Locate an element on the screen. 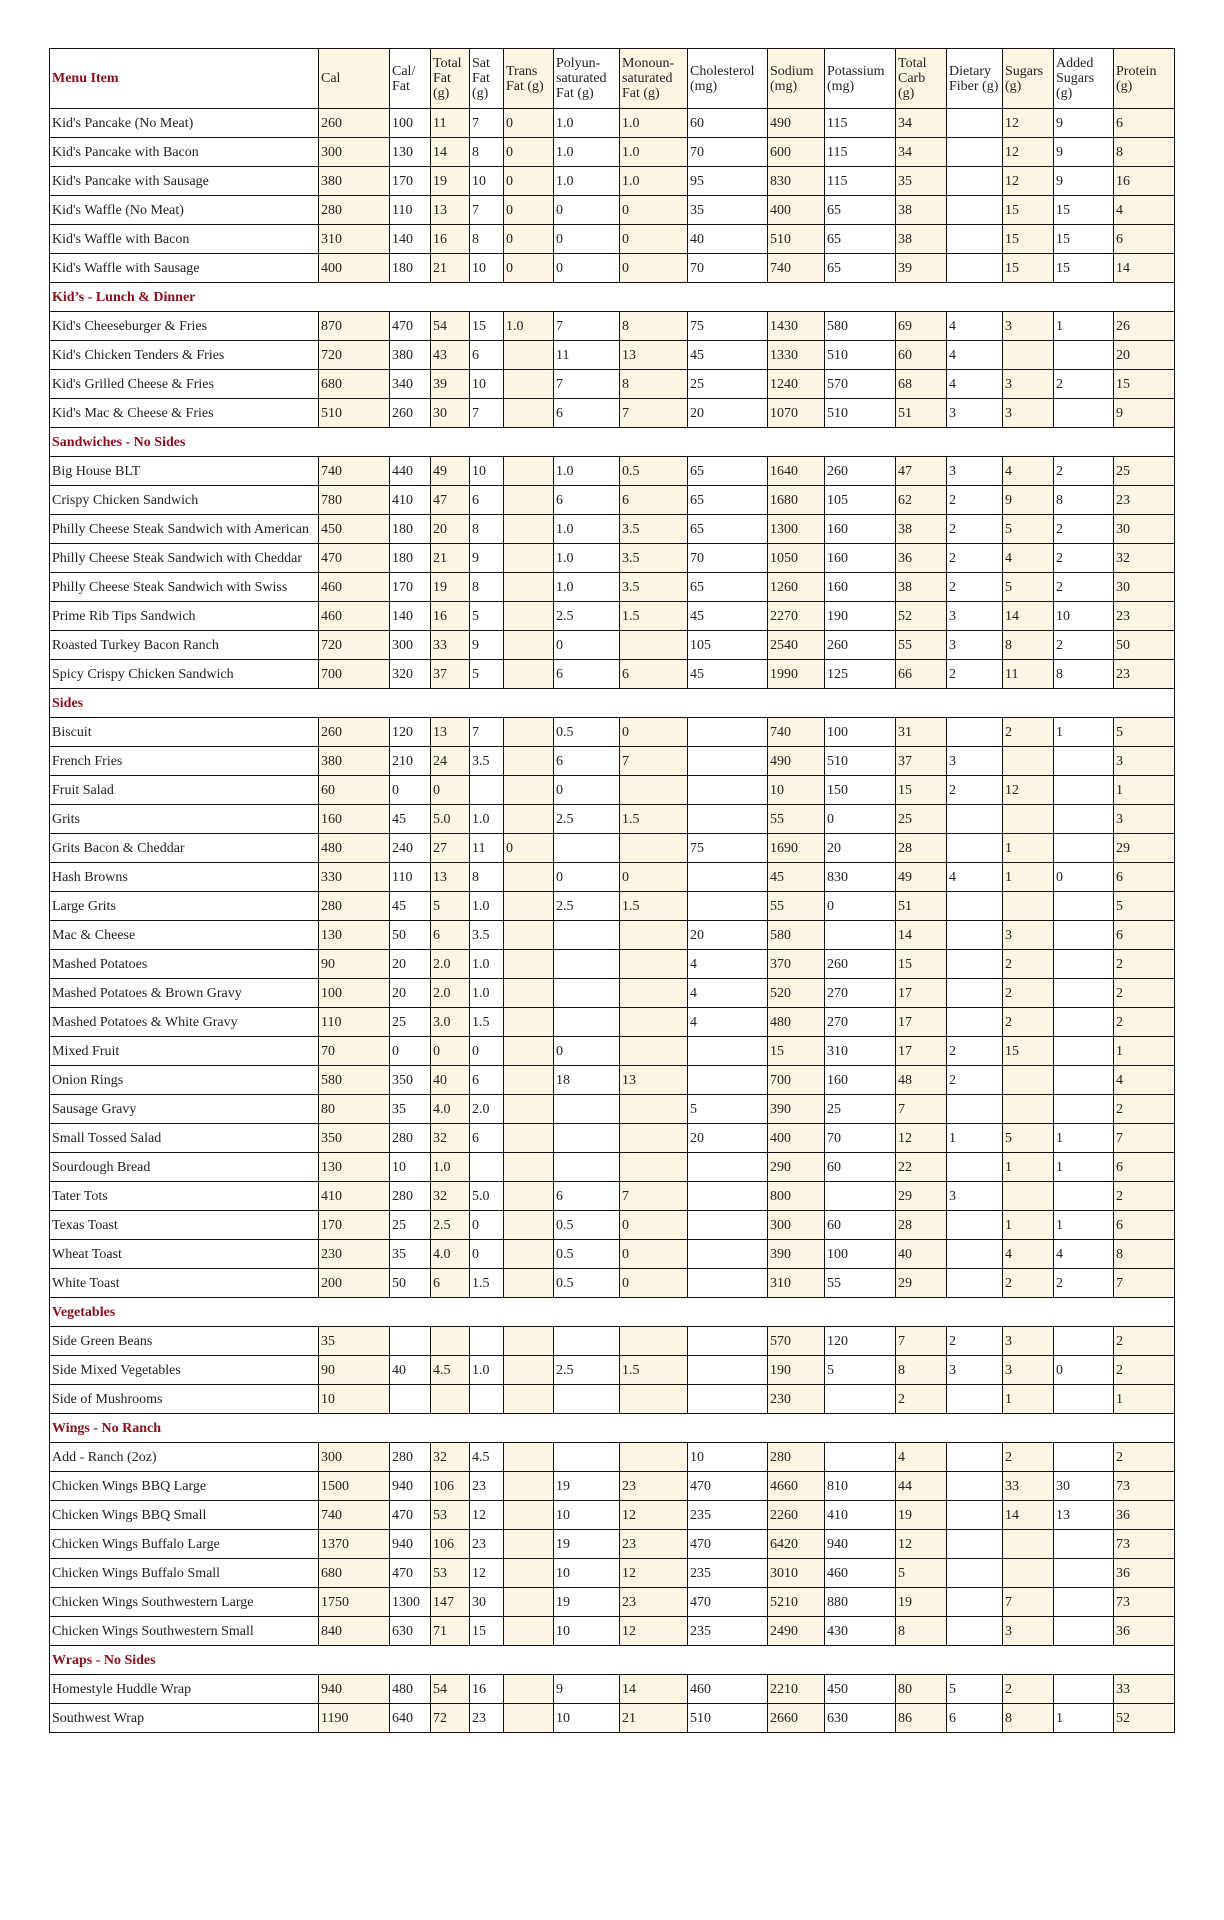 Image resolution: width=1224 pixels, height=1920 pixels. nutrient-value: 106 is located at coordinates (450, 1544).